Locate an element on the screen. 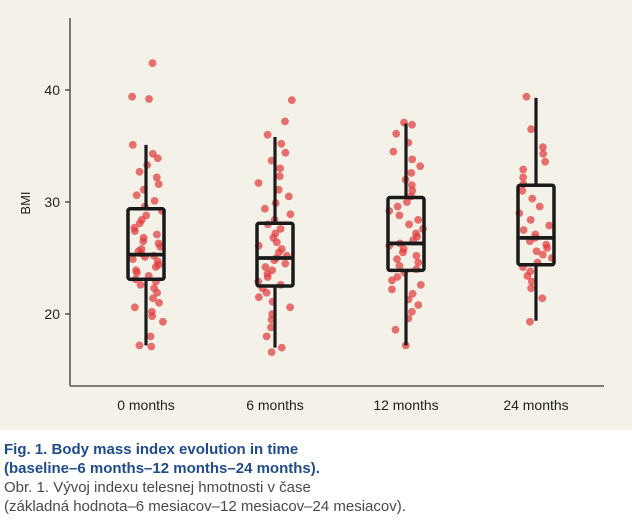 The width and height of the screenshot is (632, 532). x-tick-label-3: 24 months is located at coordinates (535, 405).